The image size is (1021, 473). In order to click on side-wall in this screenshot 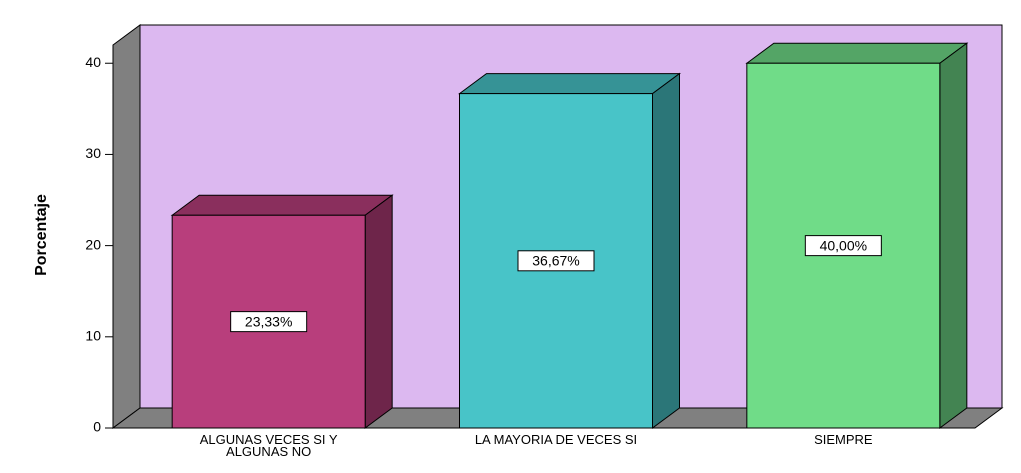, I will do `click(126, 226)`.